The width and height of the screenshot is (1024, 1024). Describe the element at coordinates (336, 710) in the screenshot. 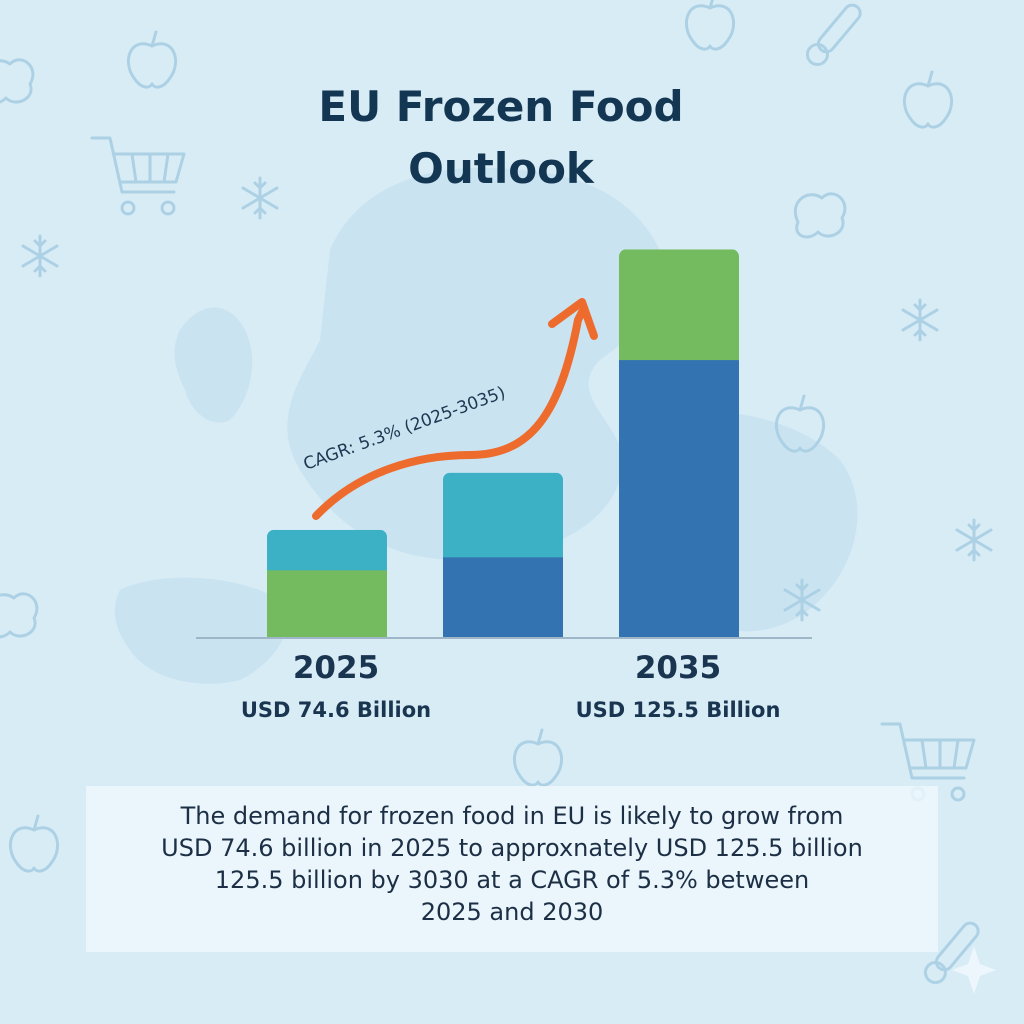

I see `start-value-label: USD 74.6 Billion` at that location.